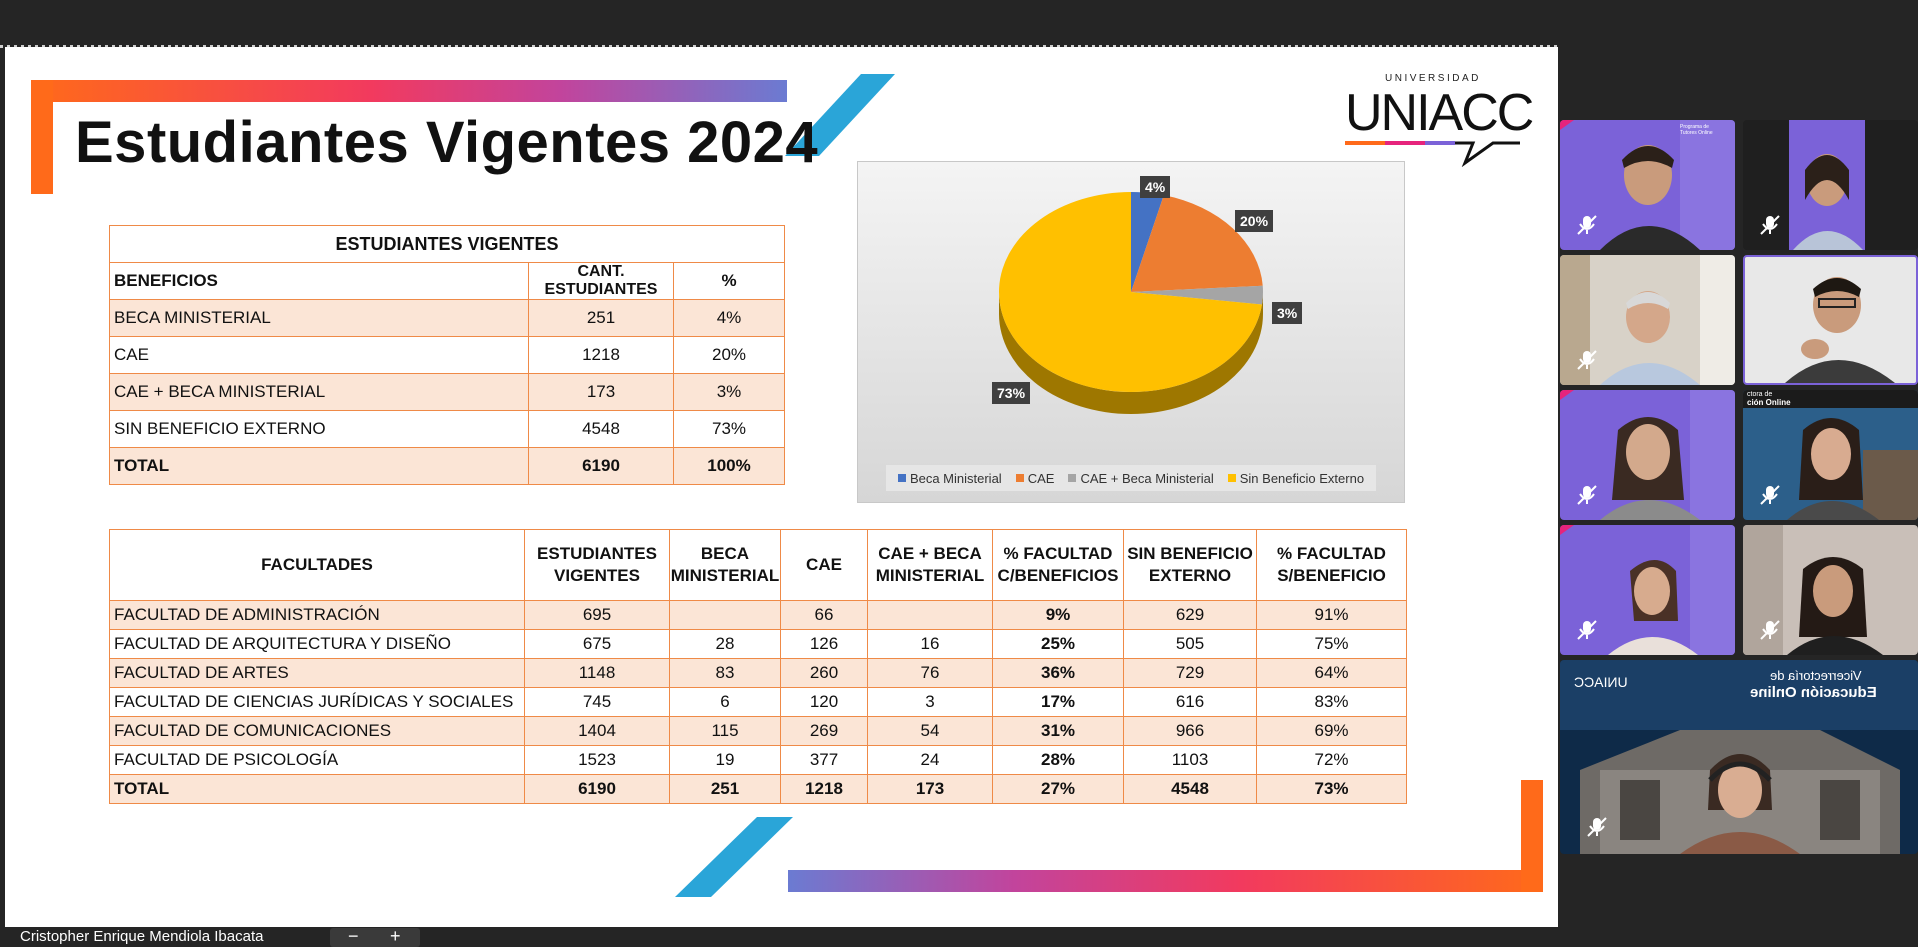 This screenshot has width=1918, height=947. Describe the element at coordinates (725, 760) in the screenshot. I see `table-cell: 19` at that location.